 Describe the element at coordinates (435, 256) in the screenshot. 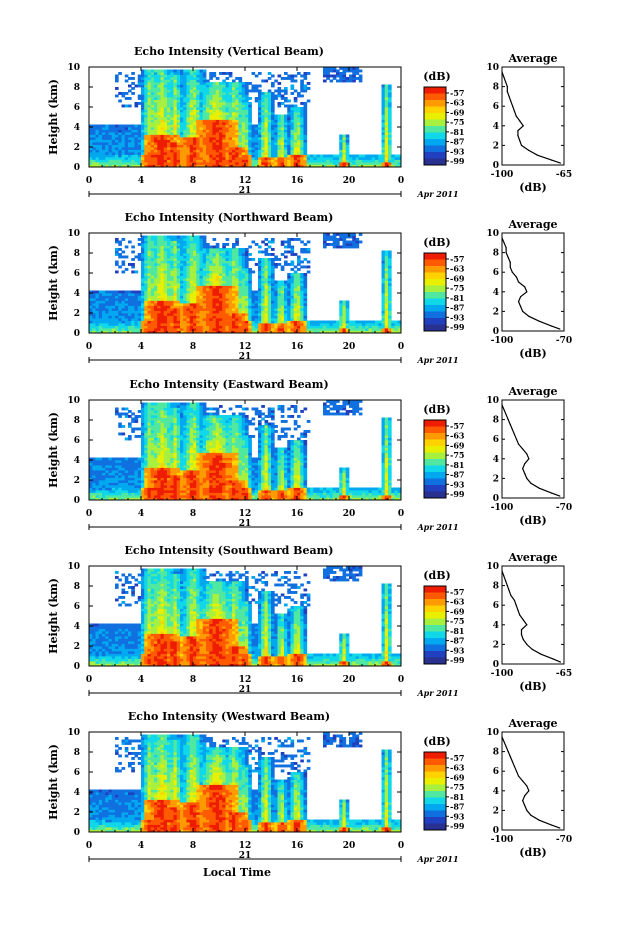

I see `colorbar-swatch` at that location.